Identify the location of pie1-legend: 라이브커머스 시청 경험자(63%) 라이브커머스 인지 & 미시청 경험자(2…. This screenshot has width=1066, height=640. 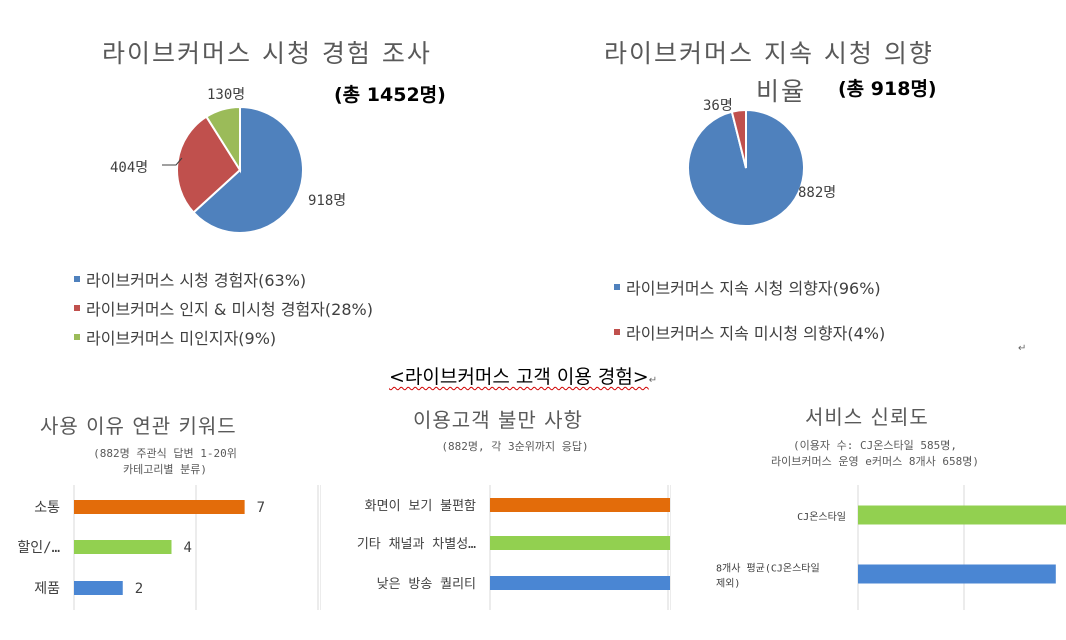
(223, 307).